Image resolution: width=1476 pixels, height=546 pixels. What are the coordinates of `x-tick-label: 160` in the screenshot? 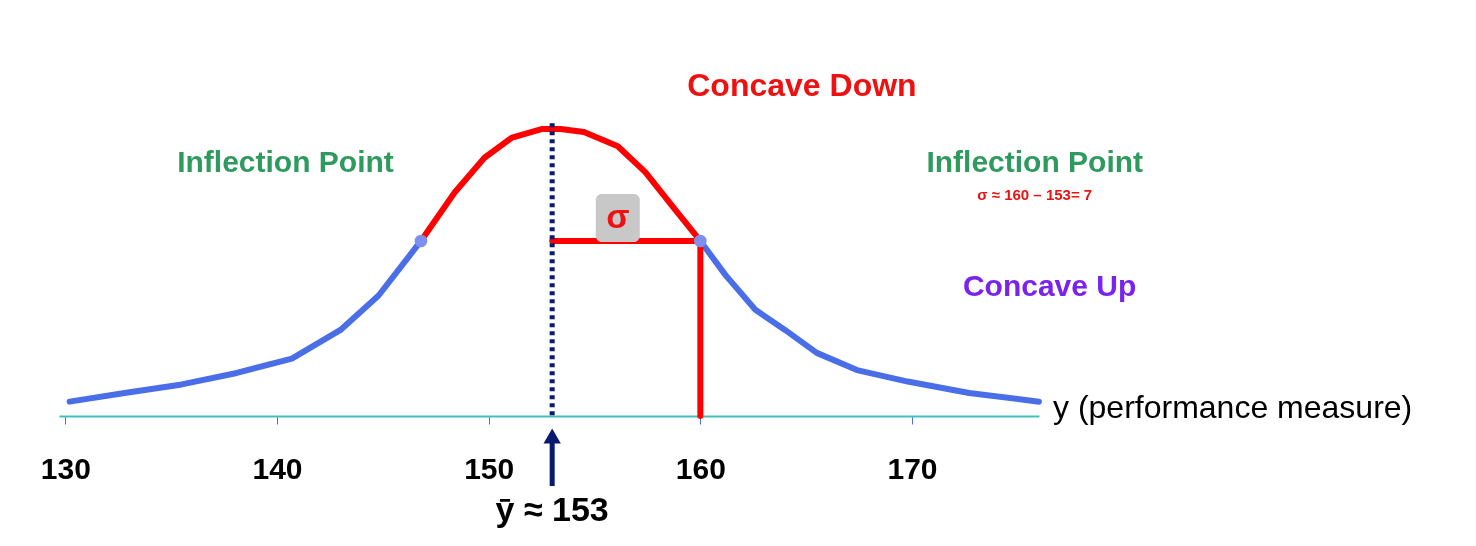 It's located at (700, 468).